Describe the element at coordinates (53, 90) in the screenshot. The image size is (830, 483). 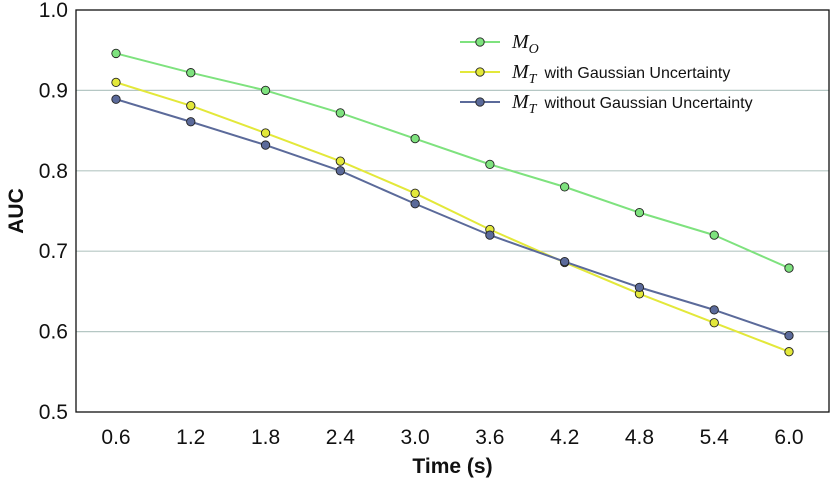
I see `y-tick-label: 0.9` at that location.